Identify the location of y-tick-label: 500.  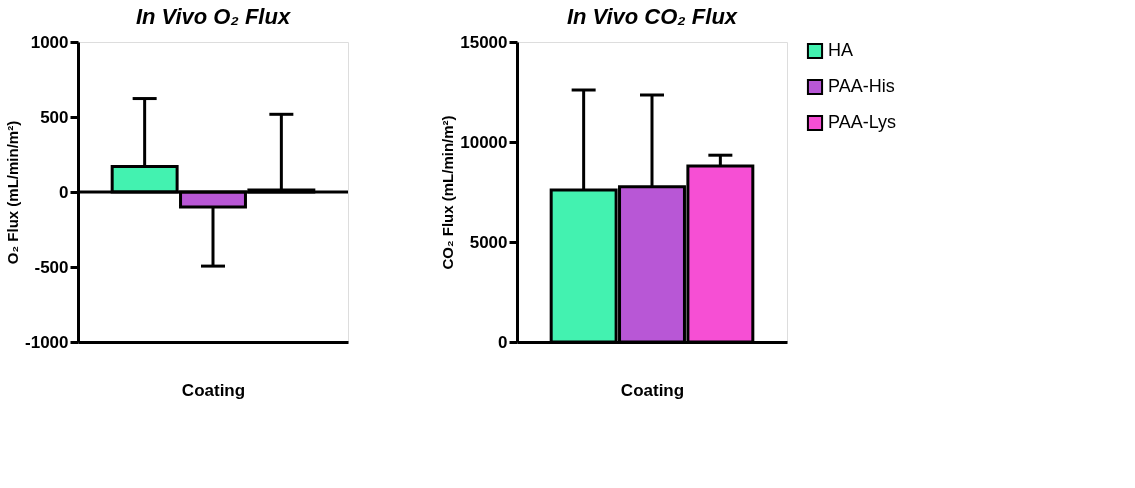
(54, 117).